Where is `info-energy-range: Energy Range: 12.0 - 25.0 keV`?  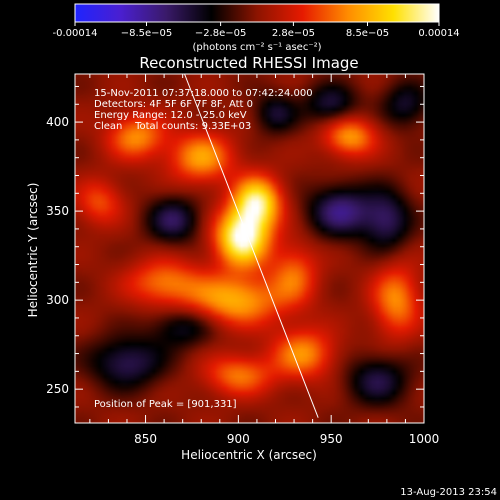 info-energy-range: Energy Range: 12.0 - 25.0 keV is located at coordinates (170, 115).